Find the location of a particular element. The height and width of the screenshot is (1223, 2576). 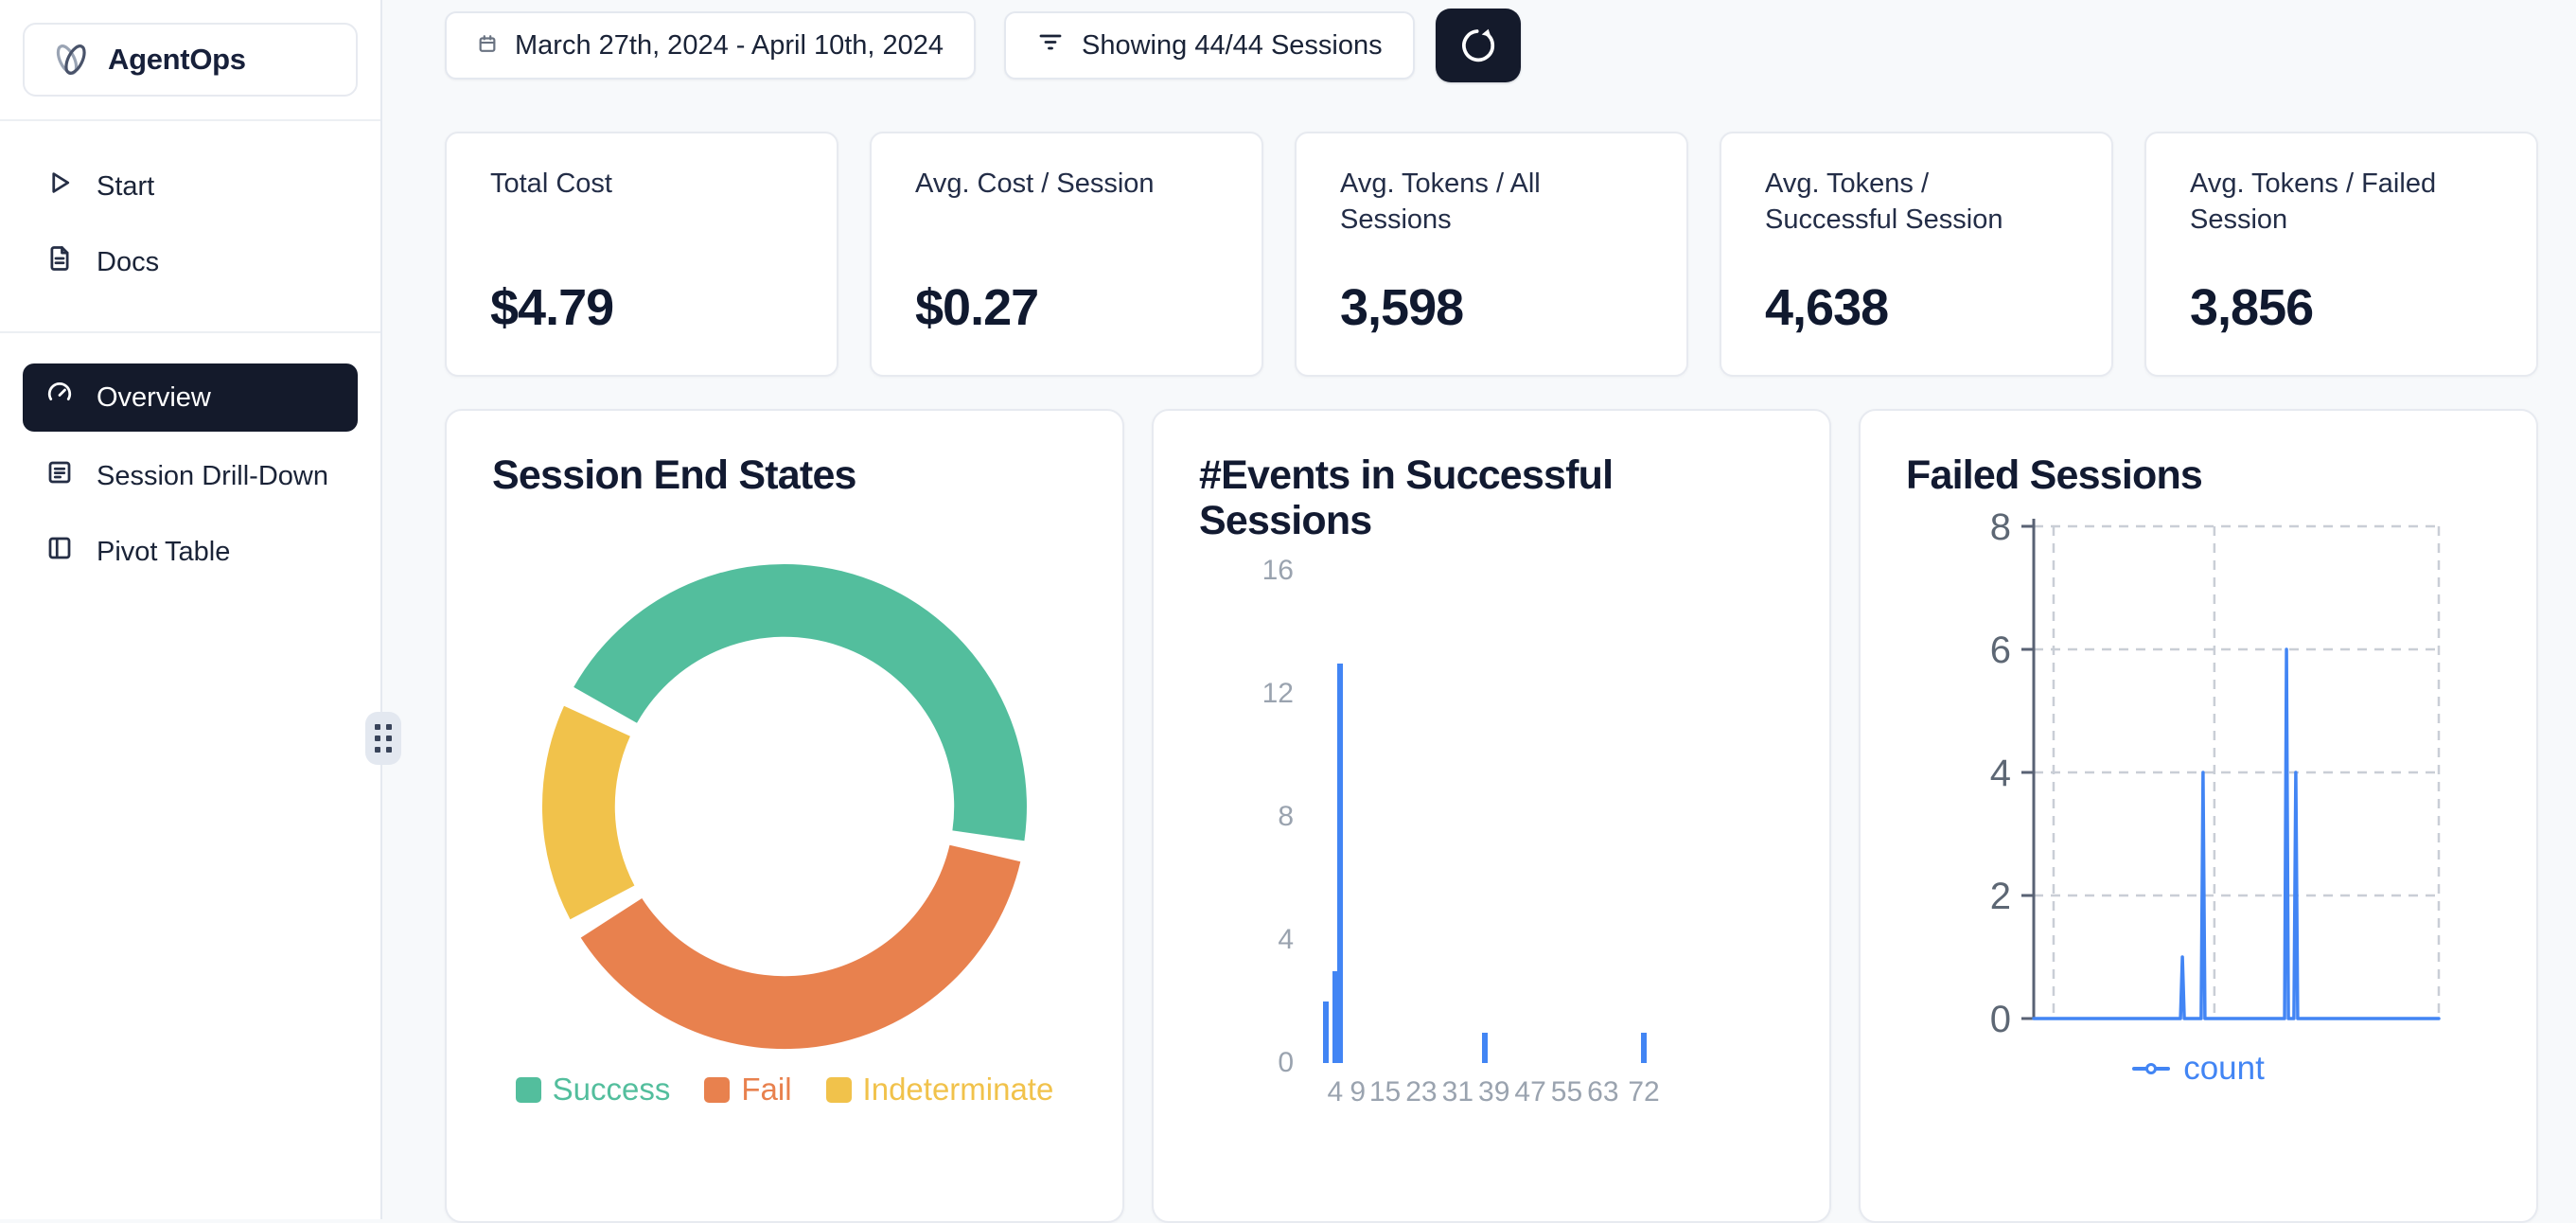

stat-value: $0.27 is located at coordinates (977, 308).